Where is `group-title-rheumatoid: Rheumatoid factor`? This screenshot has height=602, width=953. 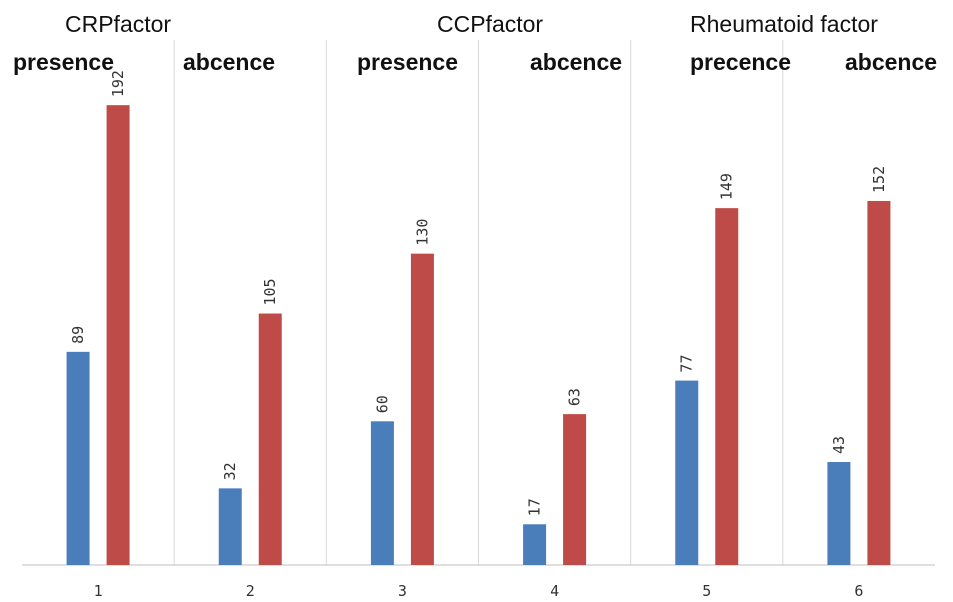 group-title-rheumatoid: Rheumatoid factor is located at coordinates (784, 24).